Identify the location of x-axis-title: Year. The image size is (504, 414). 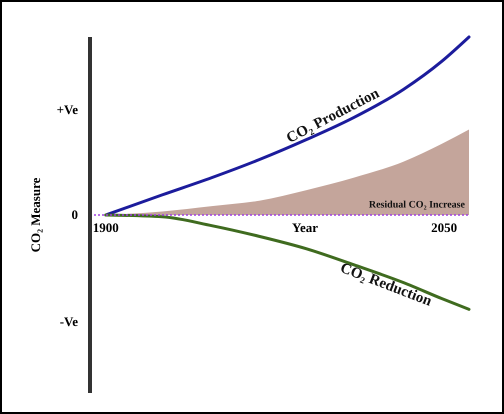
(305, 227).